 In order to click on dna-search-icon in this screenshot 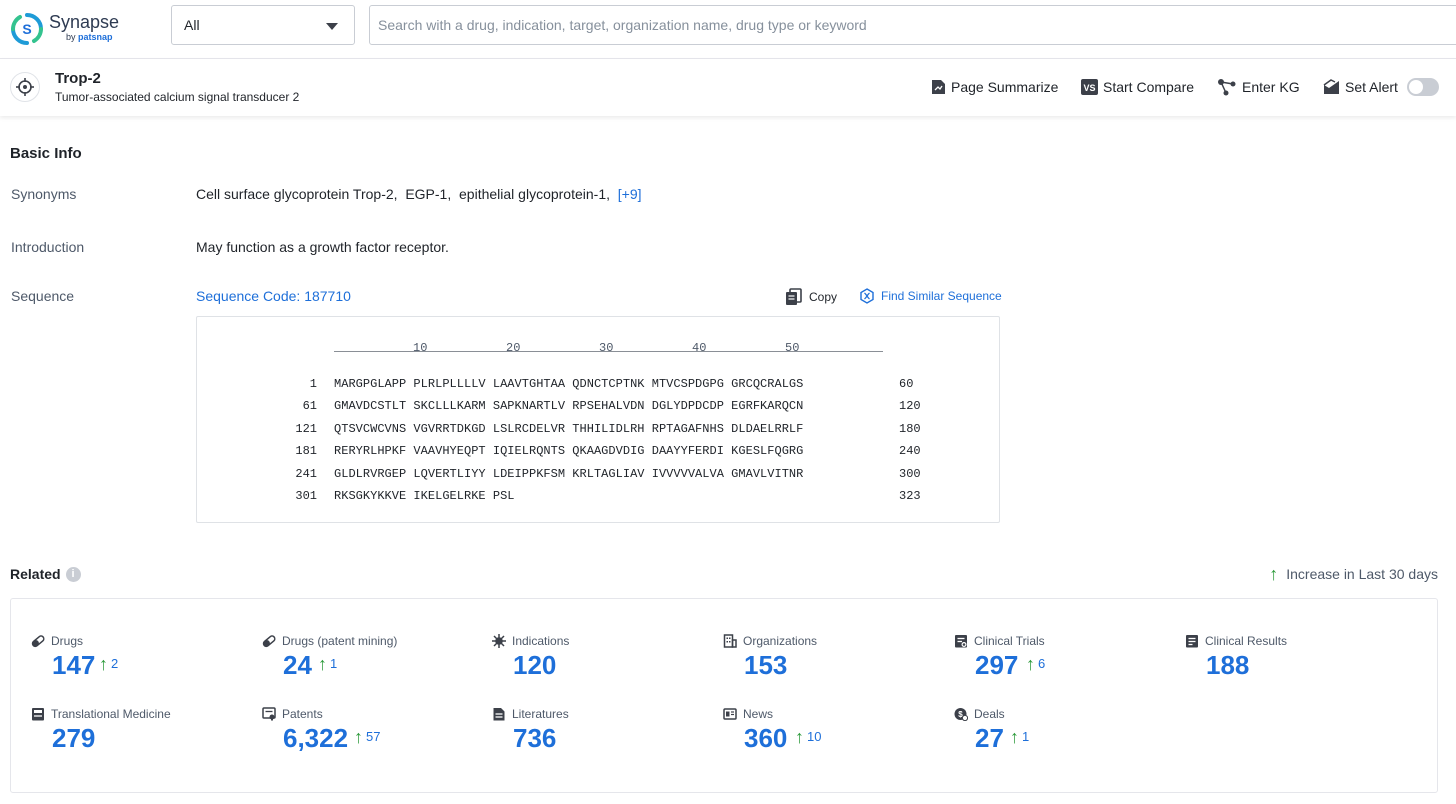, I will do `click(867, 296)`.